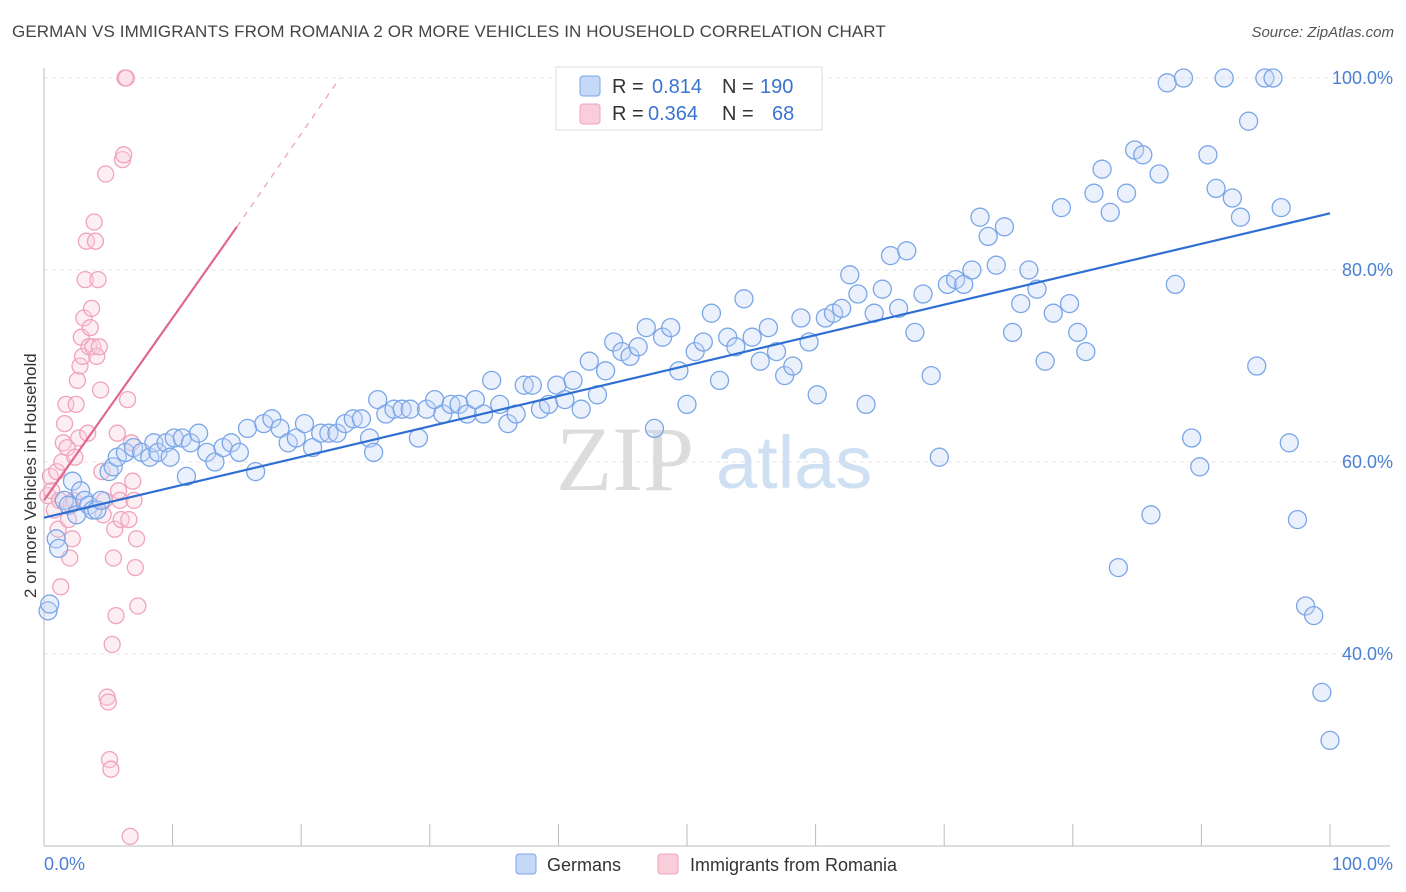  Describe the element at coordinates (288, 152) in the screenshot. I see `romania-trend-extension` at that location.